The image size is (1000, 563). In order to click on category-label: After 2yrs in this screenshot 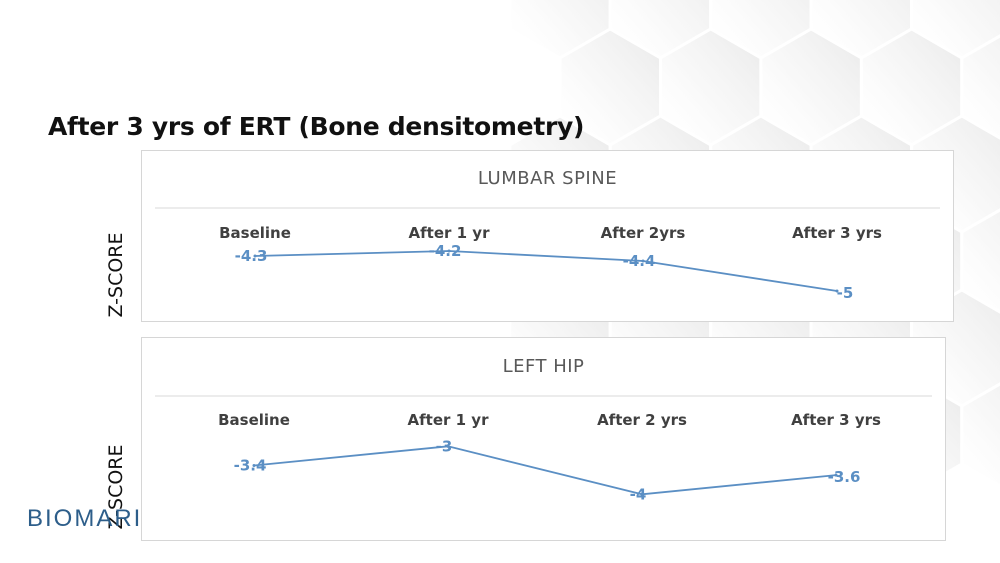, I will do `click(643, 233)`.